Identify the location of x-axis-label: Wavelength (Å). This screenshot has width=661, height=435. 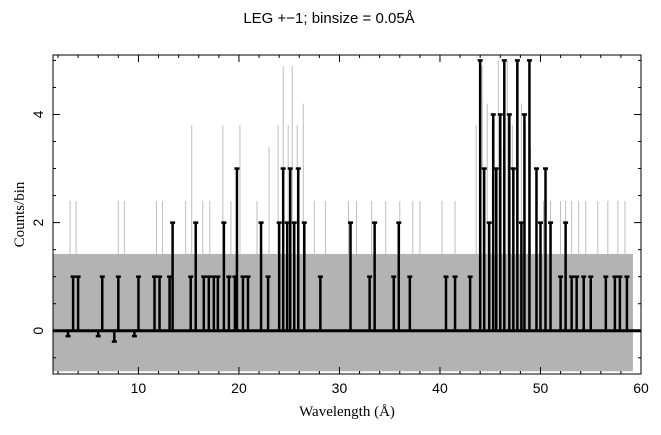
(347, 412).